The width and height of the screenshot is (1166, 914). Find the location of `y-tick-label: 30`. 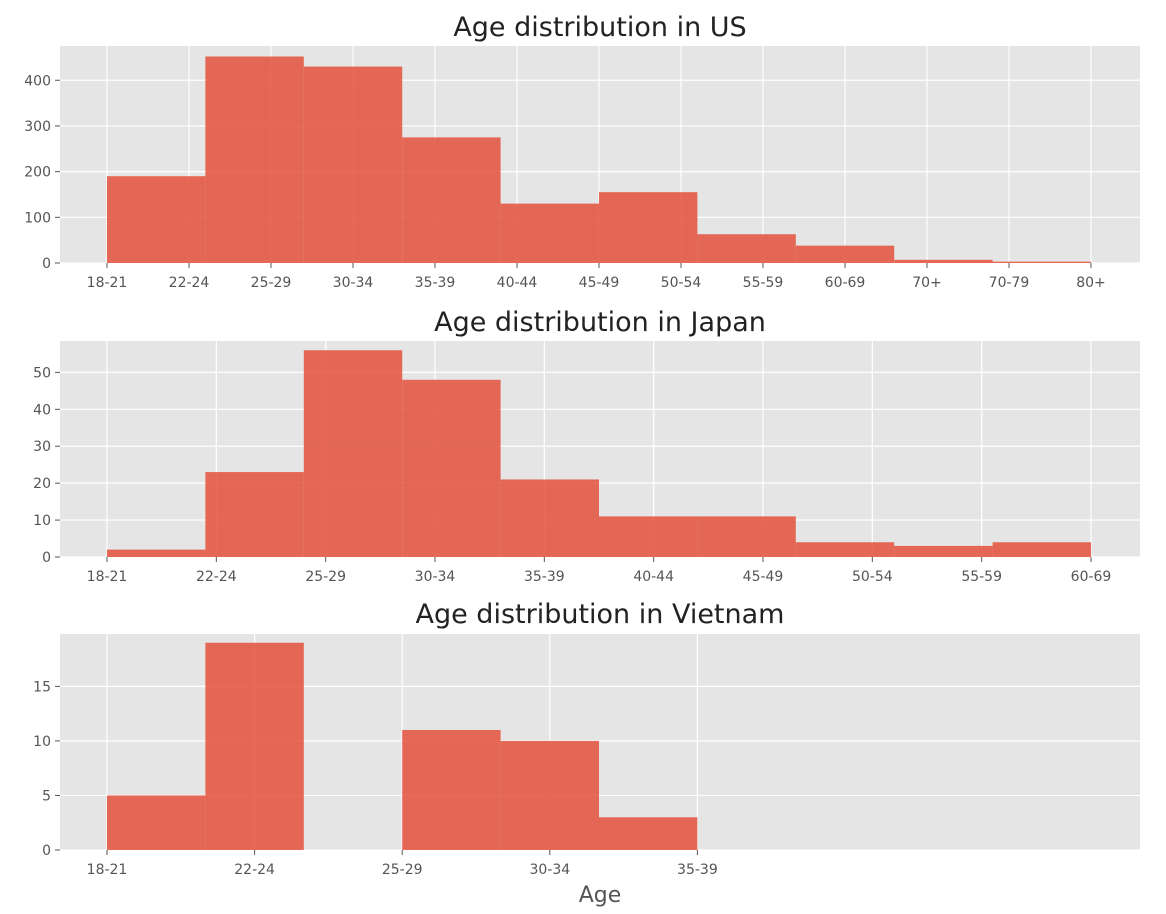

y-tick-label: 30 is located at coordinates (42, 447).